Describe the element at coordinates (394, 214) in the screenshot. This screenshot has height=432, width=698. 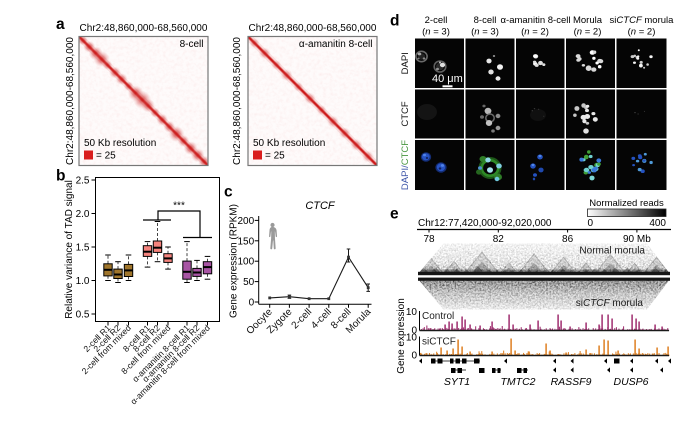
I see `svg-text: e` at that location.